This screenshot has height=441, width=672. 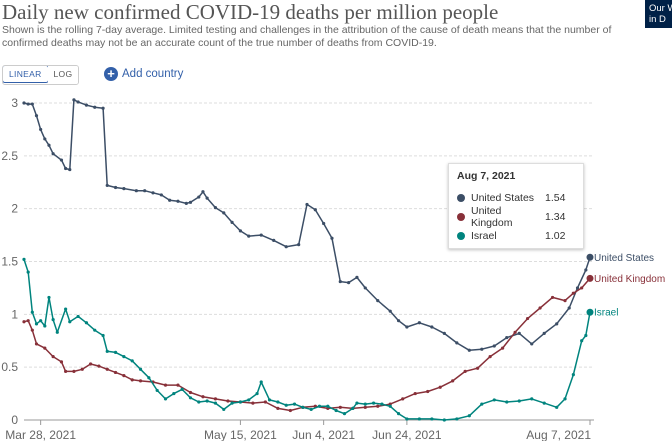 What do you see at coordinates (516, 235) in the screenshot?
I see `tooltip-row-israel: Israel 1.02` at bounding box center [516, 235].